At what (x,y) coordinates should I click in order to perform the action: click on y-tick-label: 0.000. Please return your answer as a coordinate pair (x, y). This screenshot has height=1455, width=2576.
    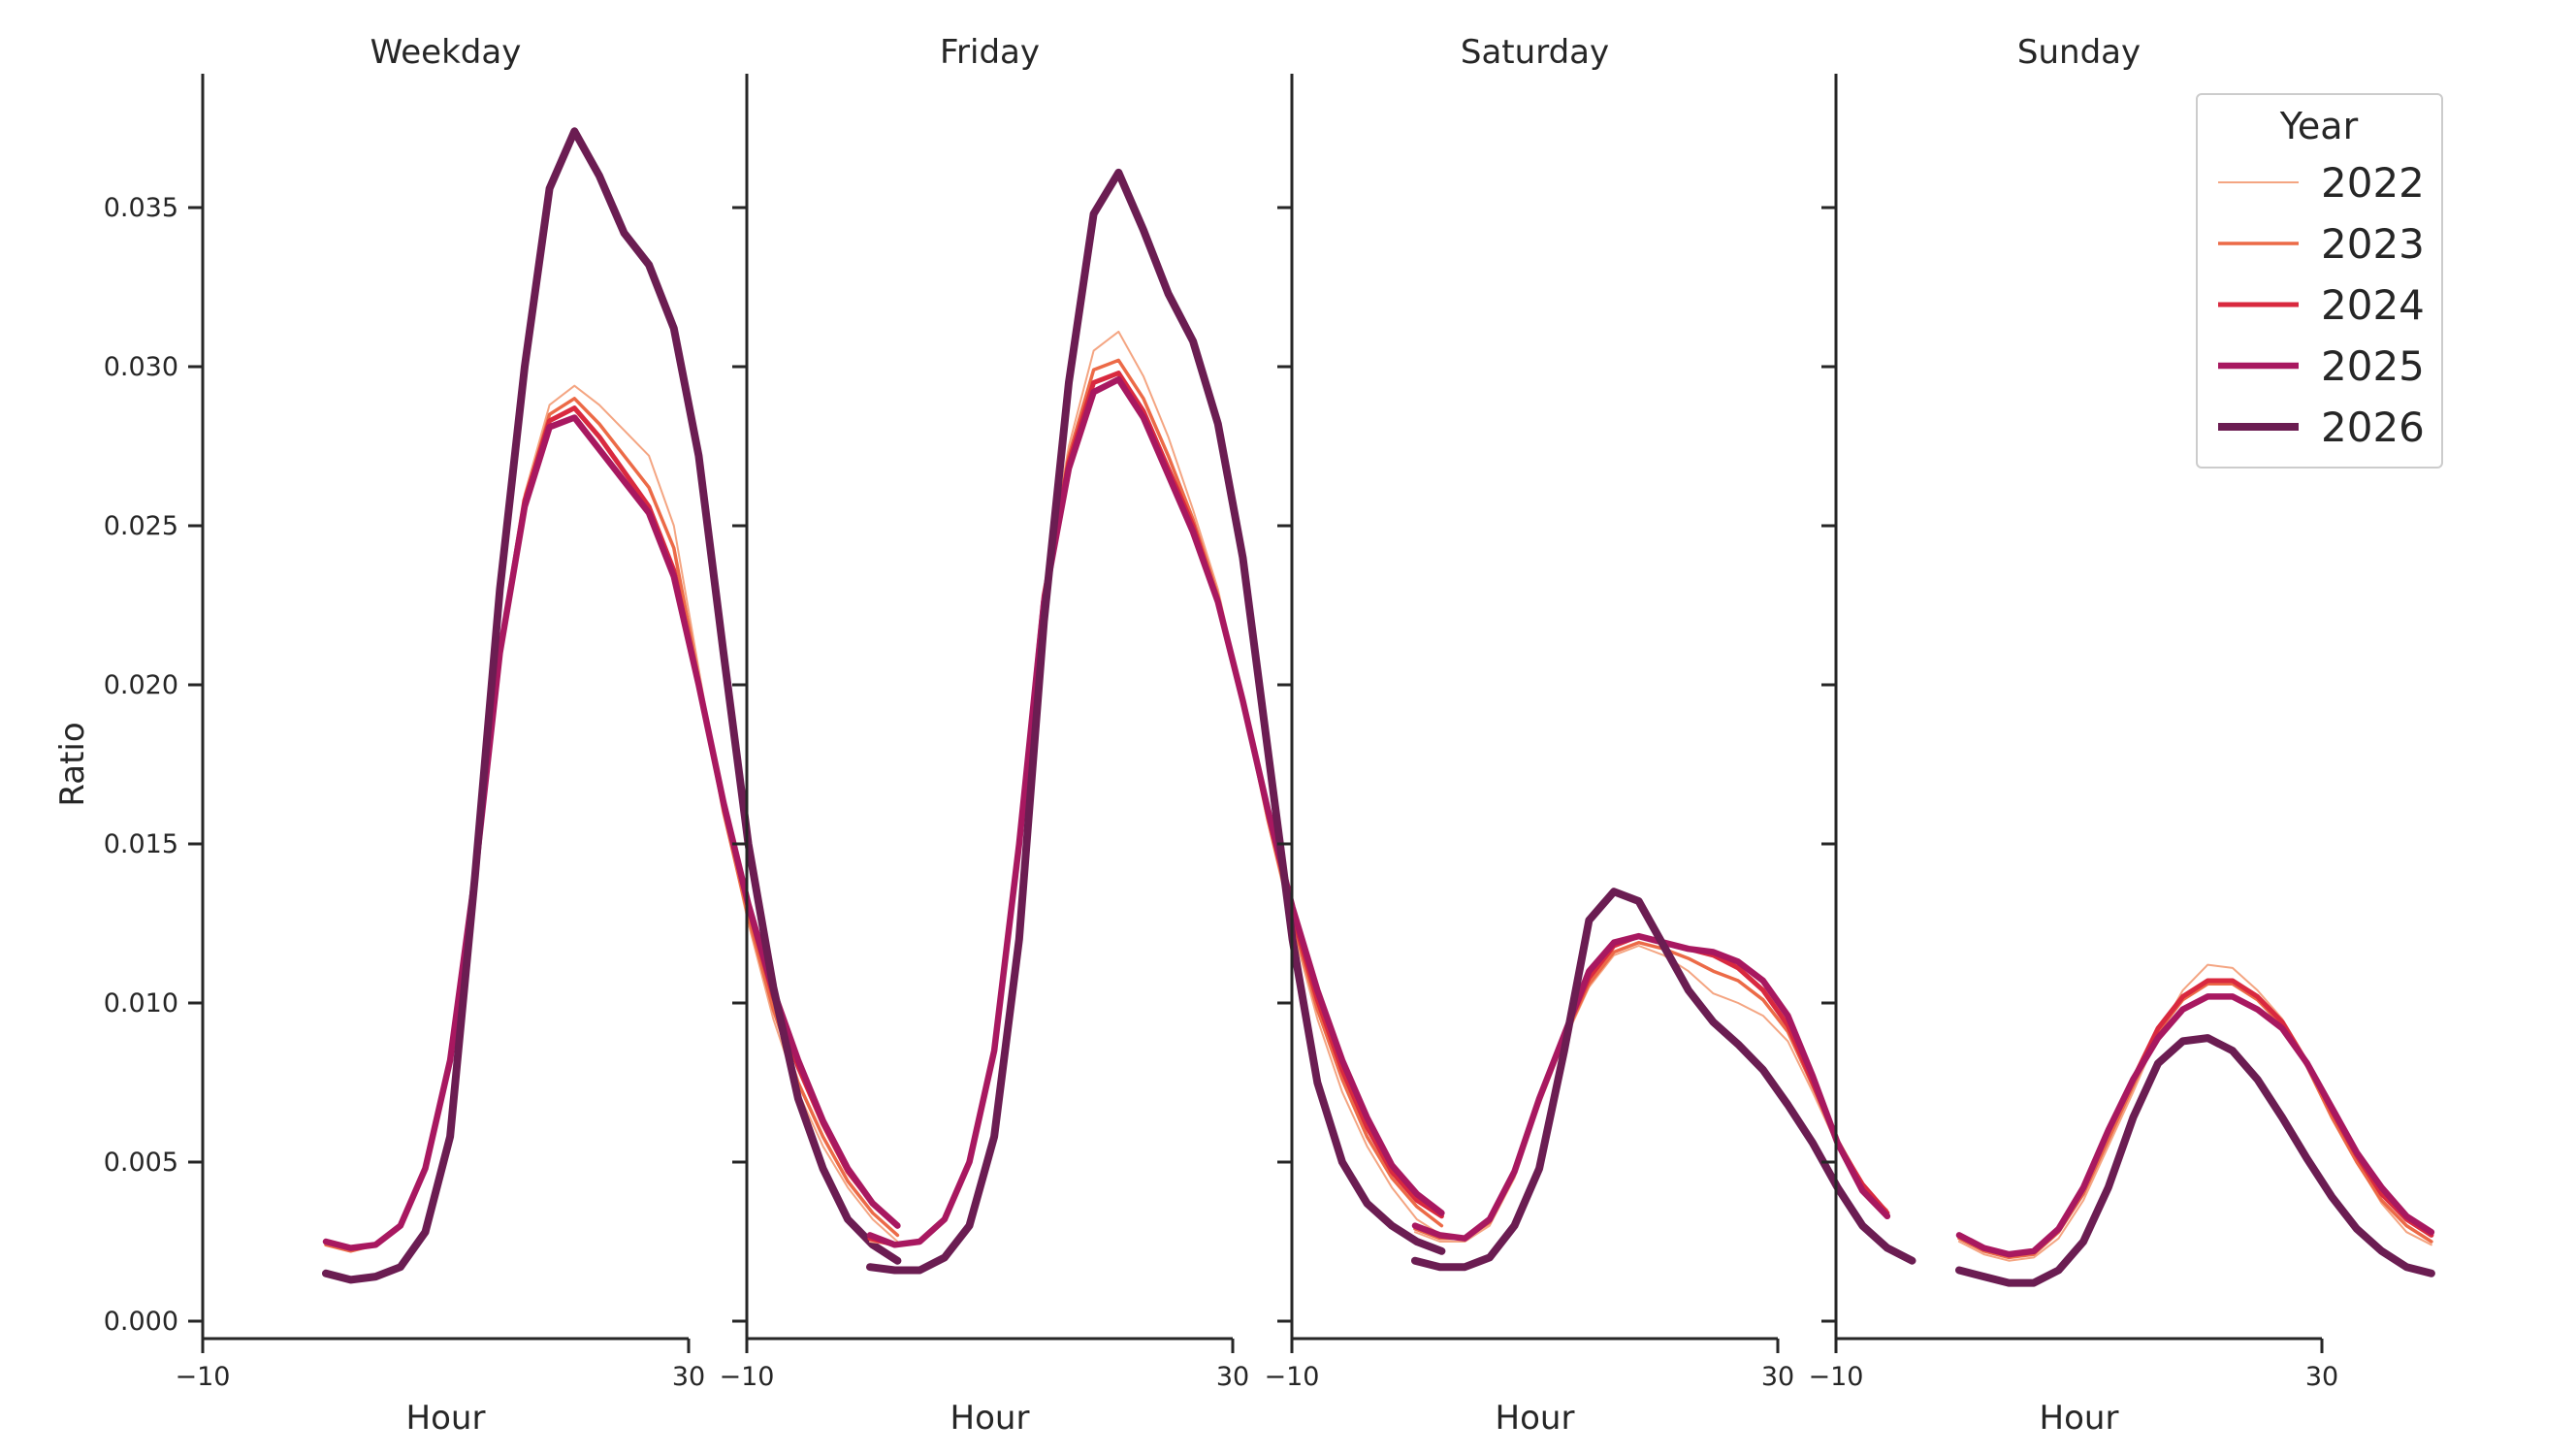
    Looking at the image, I should click on (141, 1322).